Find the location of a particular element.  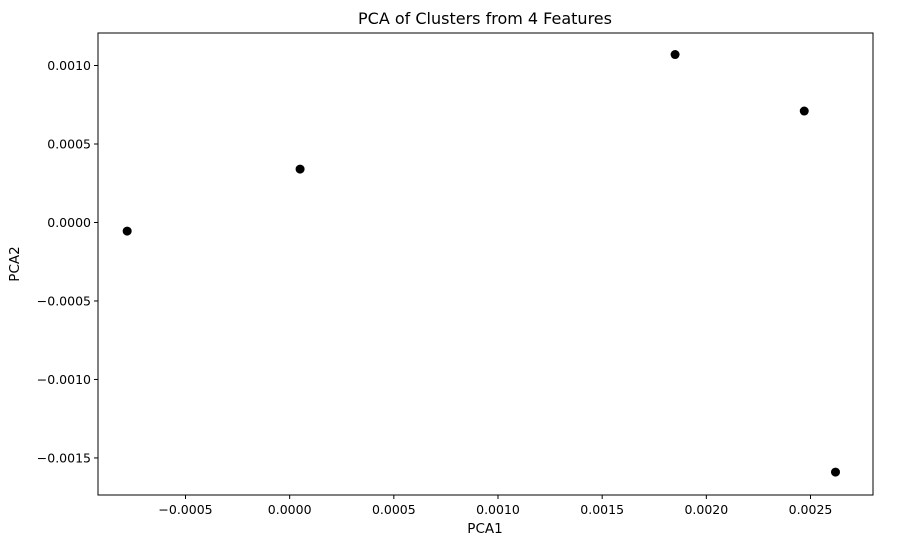

y-tick-label: −0.0005 is located at coordinates (64, 300).